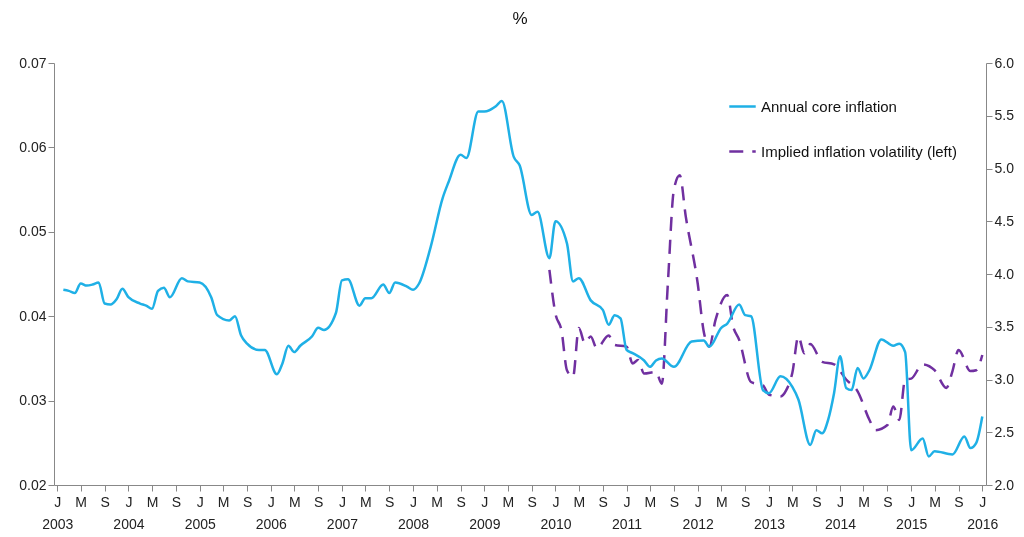 The height and width of the screenshot is (537, 1024). What do you see at coordinates (129, 512) in the screenshot?
I see `x-tick-label: J 2004` at bounding box center [129, 512].